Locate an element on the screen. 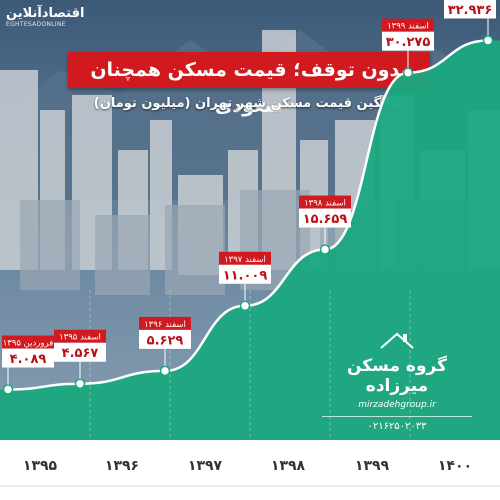 The height and width of the screenshot is (500, 500). date-label: اسفند ۱۳۹۷ is located at coordinates (245, 260).